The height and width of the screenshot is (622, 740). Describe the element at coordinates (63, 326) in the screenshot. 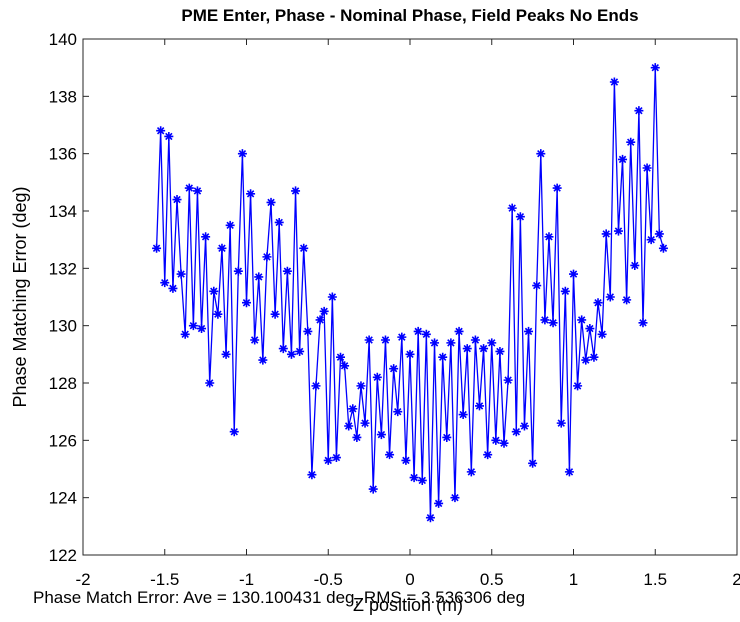

I see `y-tick-label: 130` at that location.